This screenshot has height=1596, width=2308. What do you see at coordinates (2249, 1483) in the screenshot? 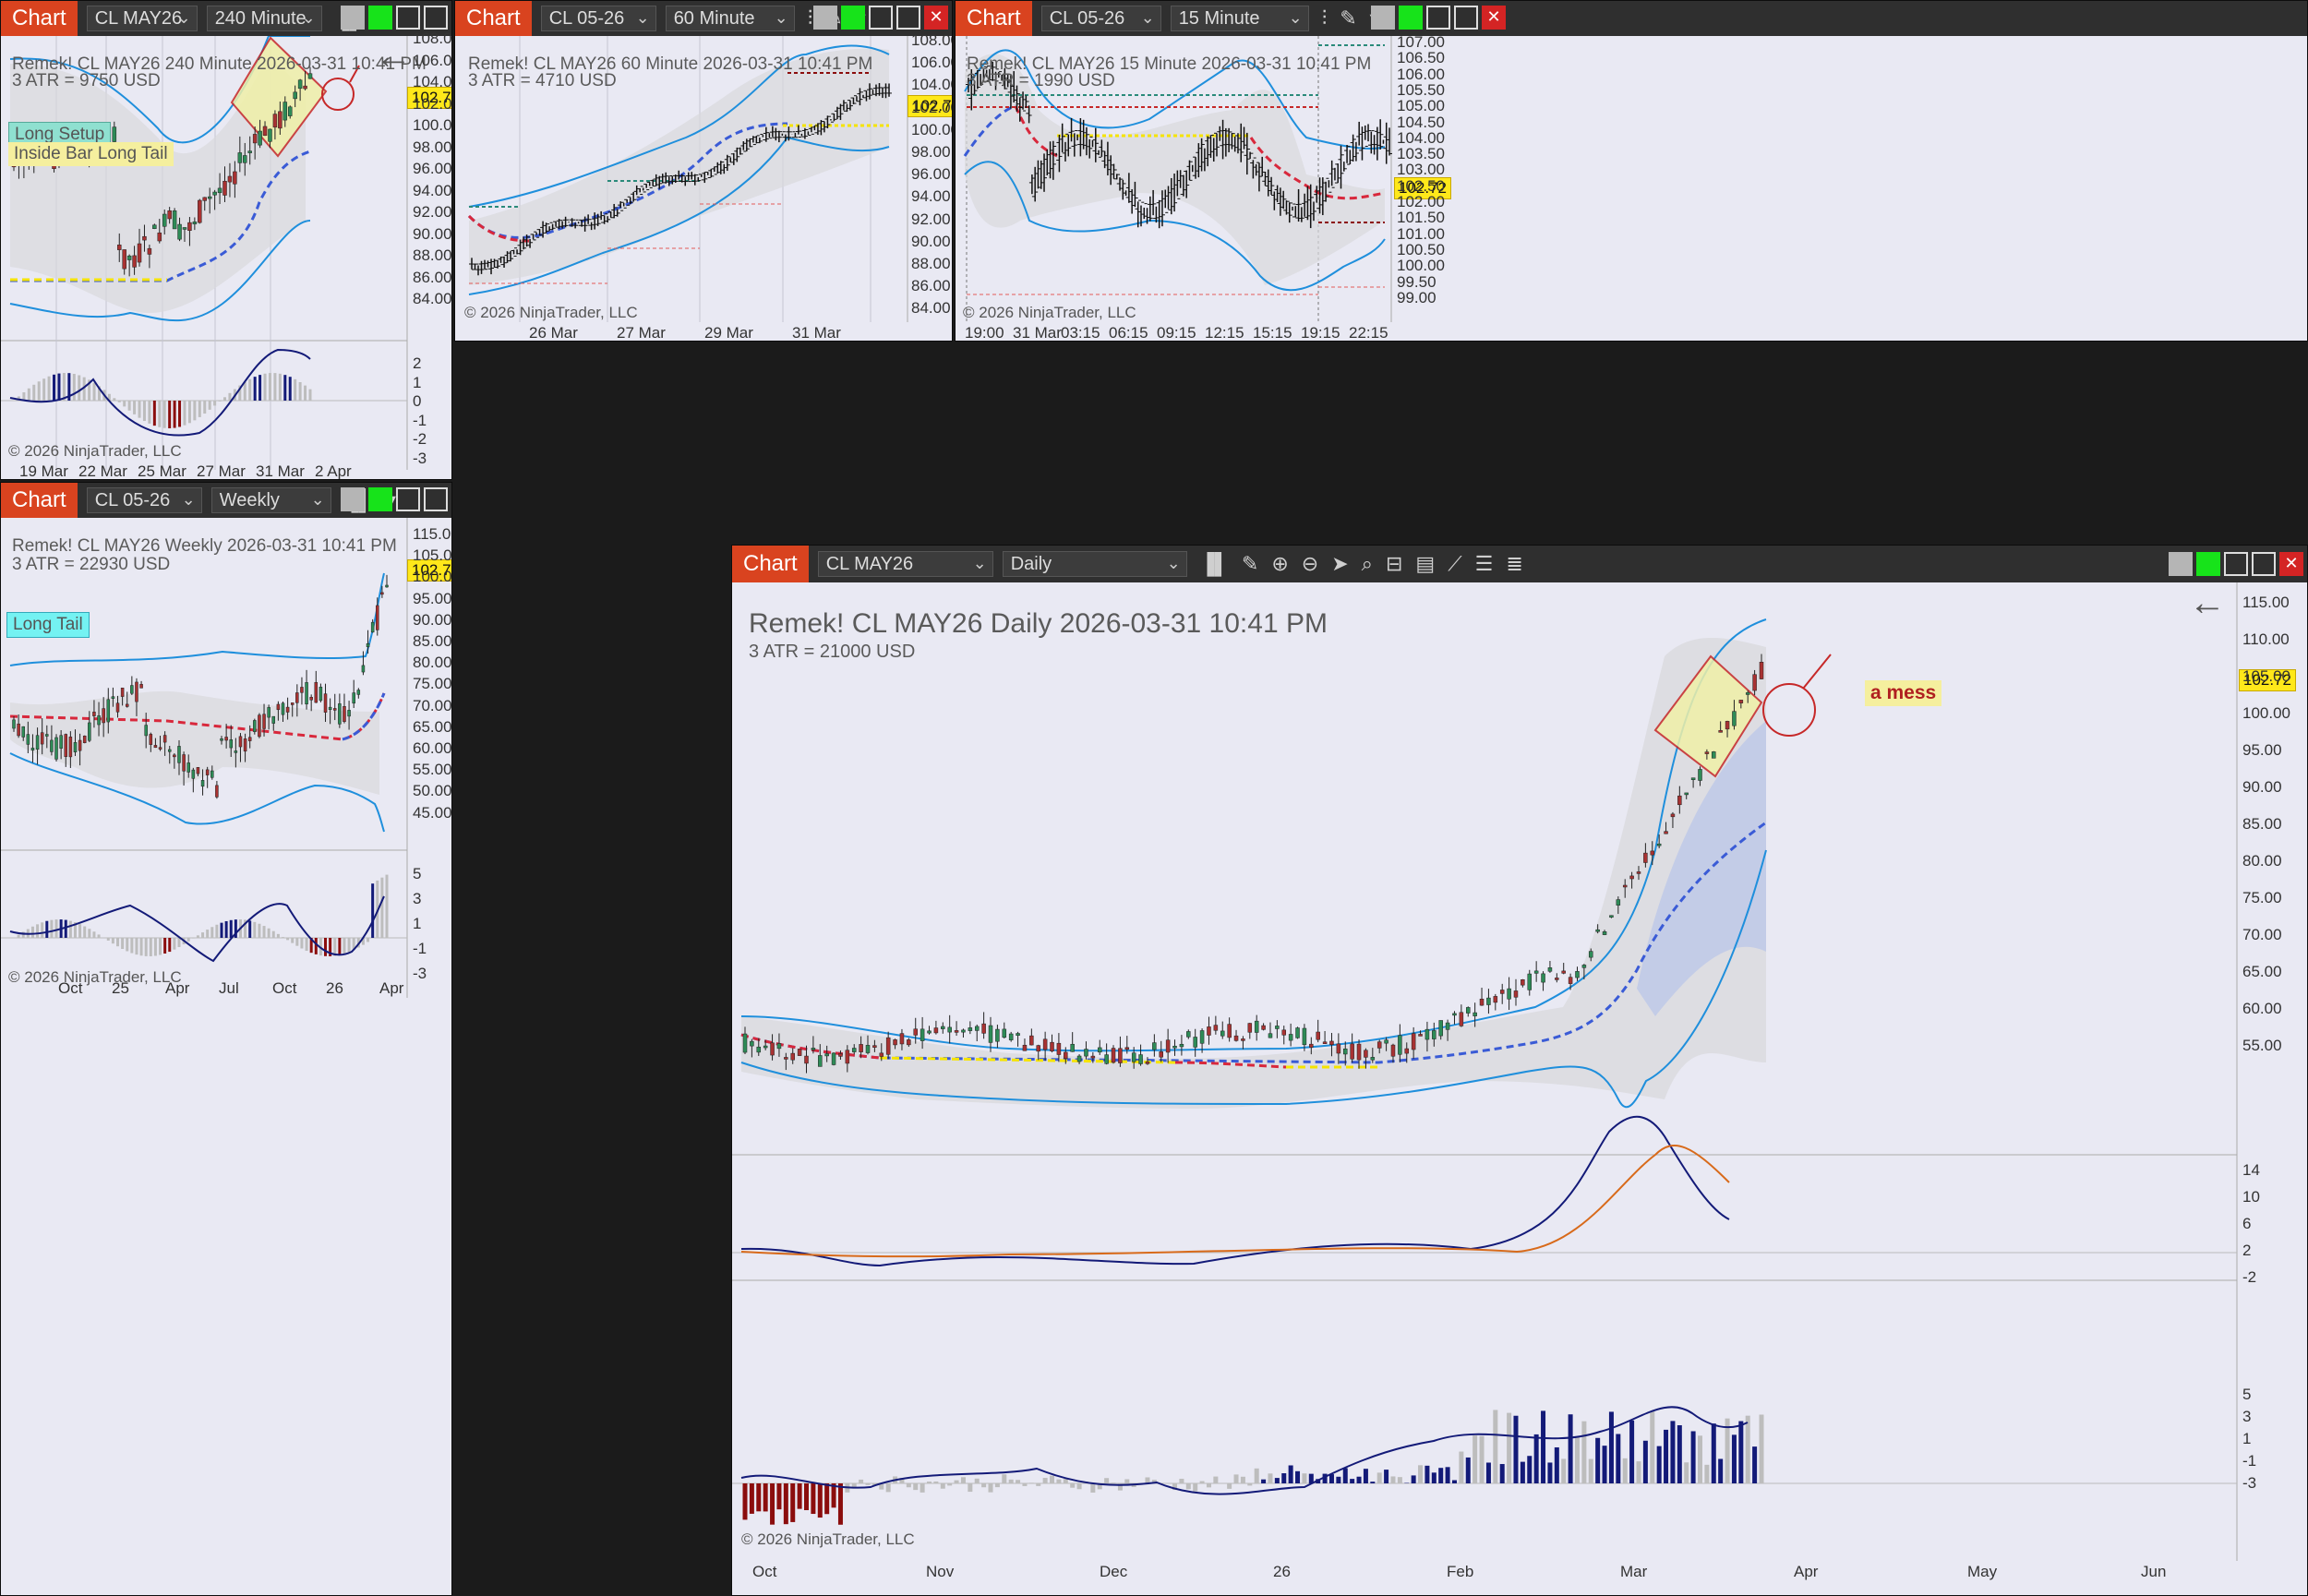
I see `osc-axis-label: -3` at bounding box center [2249, 1483].